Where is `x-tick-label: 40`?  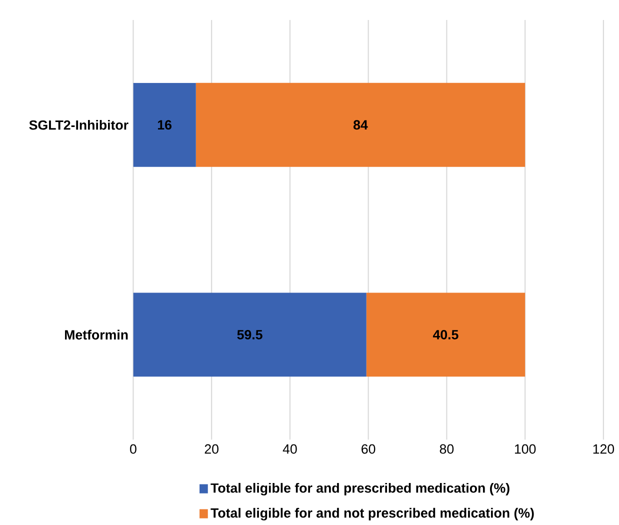
x-tick-label: 40 is located at coordinates (289, 449).